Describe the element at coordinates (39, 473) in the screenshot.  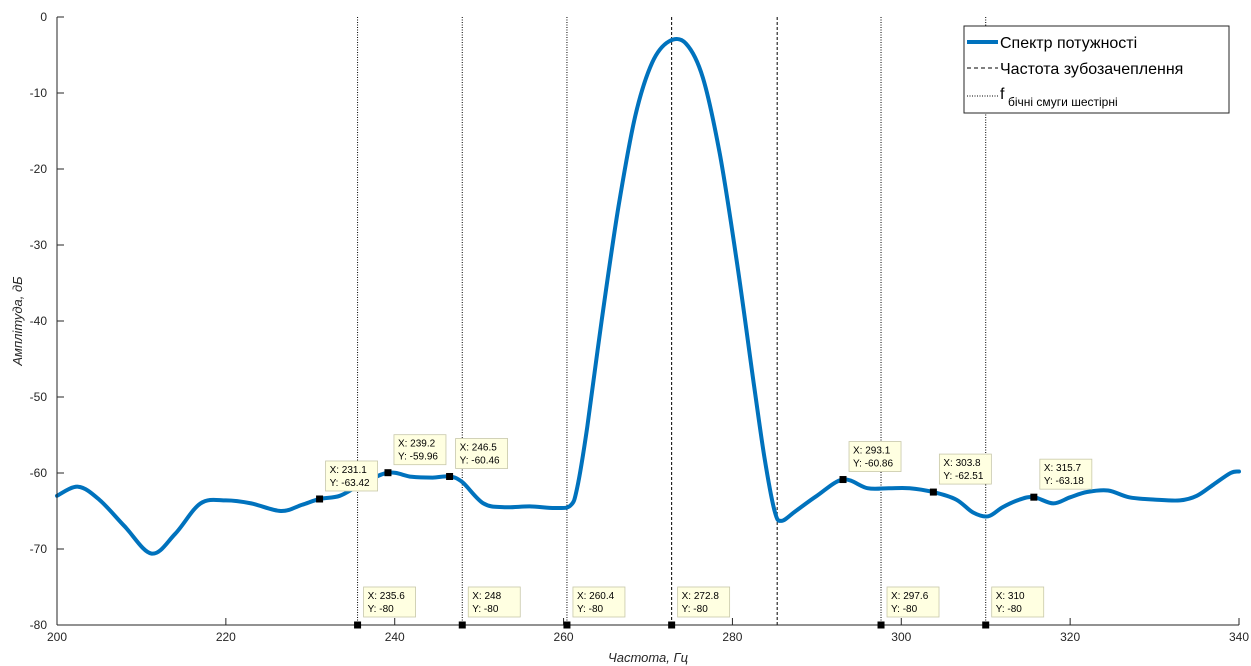
I see `y-tick-label: -60` at that location.